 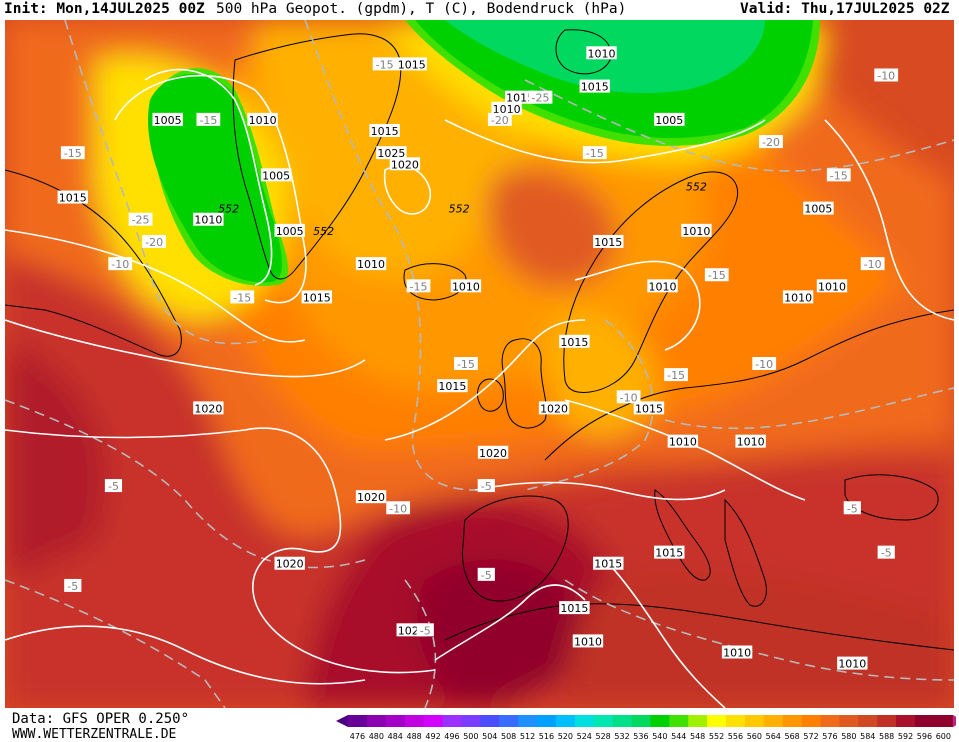 What do you see at coordinates (414, 736) in the screenshot?
I see `legend-tick-label: 488` at bounding box center [414, 736].